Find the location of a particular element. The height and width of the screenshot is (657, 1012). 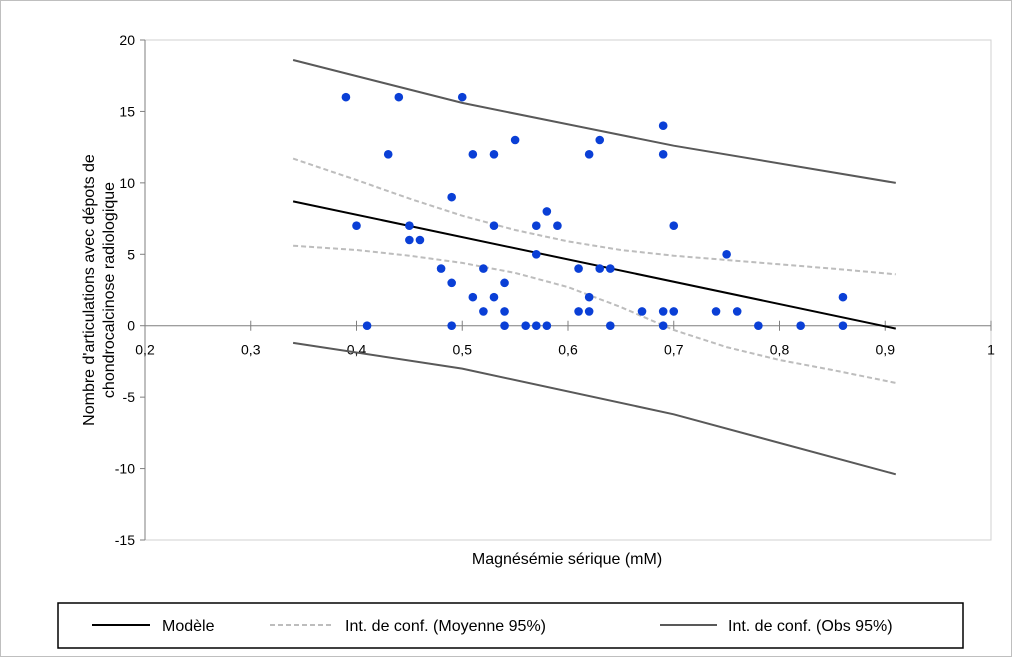

y-tick-labels: -15 -10 -5 0 5 10 15 20 is located at coordinates (125, 290).